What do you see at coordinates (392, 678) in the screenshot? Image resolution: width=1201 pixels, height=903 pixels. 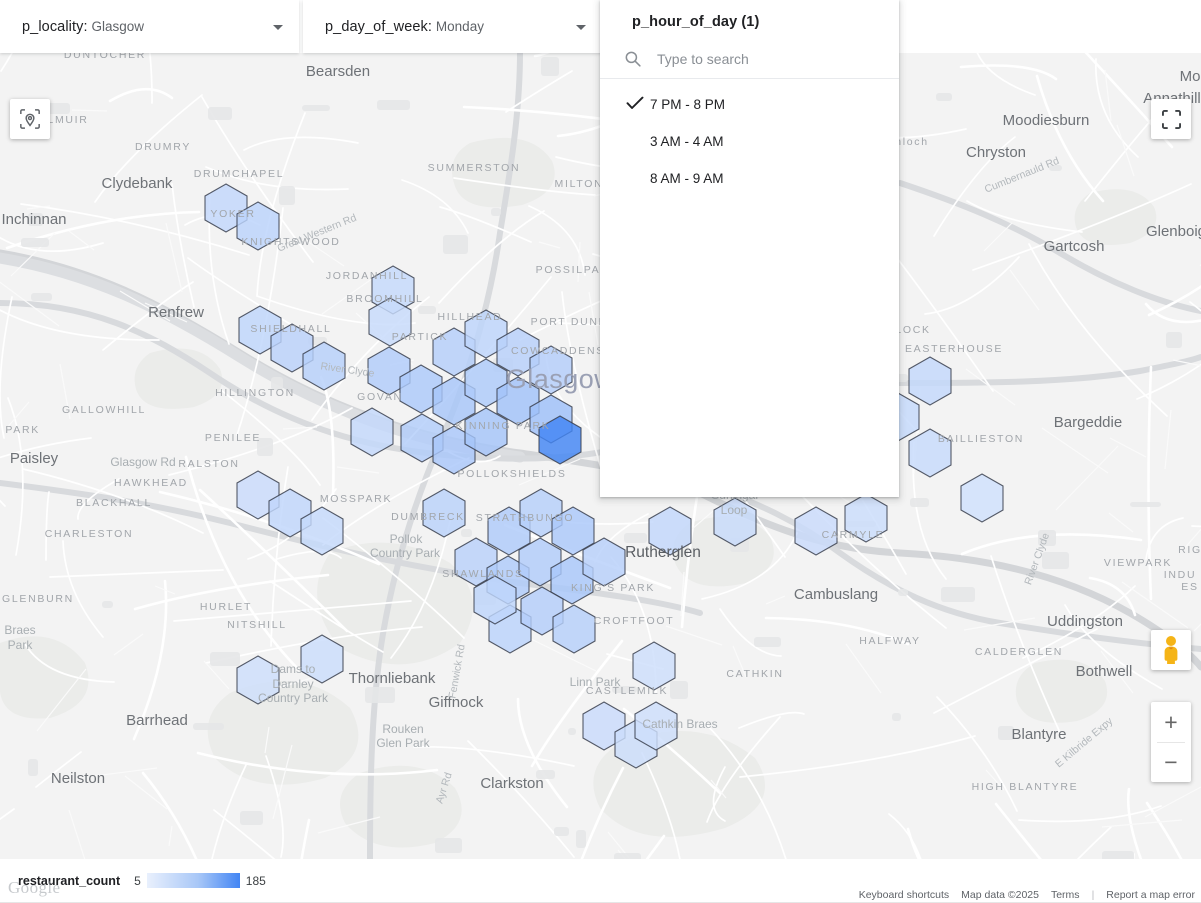 I see `map-label: Thornliebank` at bounding box center [392, 678].